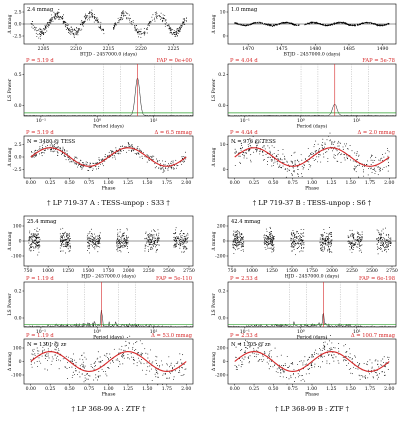 The image size is (400, 421). I want to click on phased-xtick-label: 2.00, so click(186, 183).